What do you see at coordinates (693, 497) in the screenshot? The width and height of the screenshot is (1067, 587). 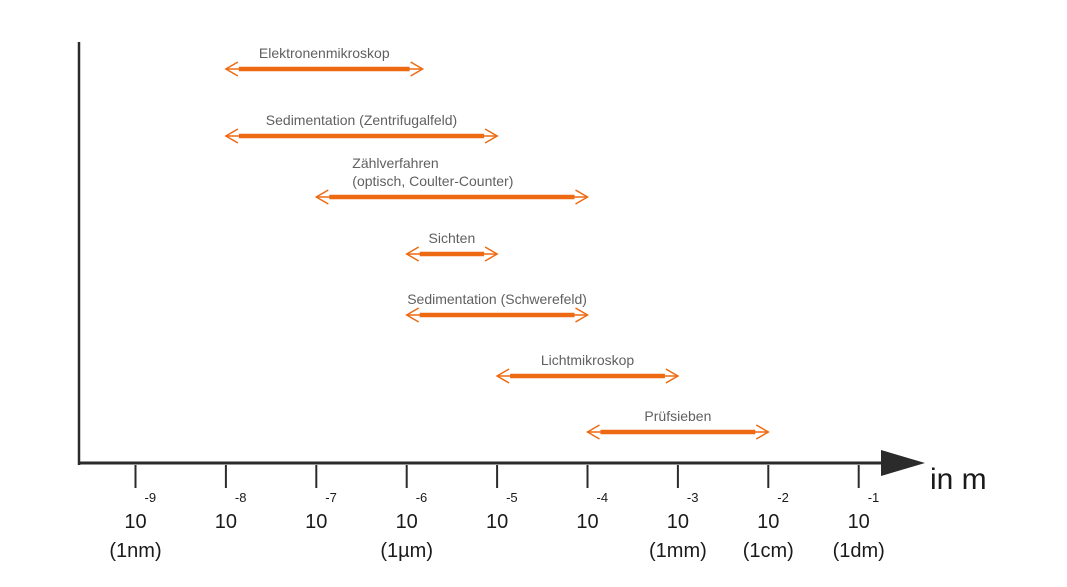 I see `x-tick-exponent: -3` at bounding box center [693, 497].